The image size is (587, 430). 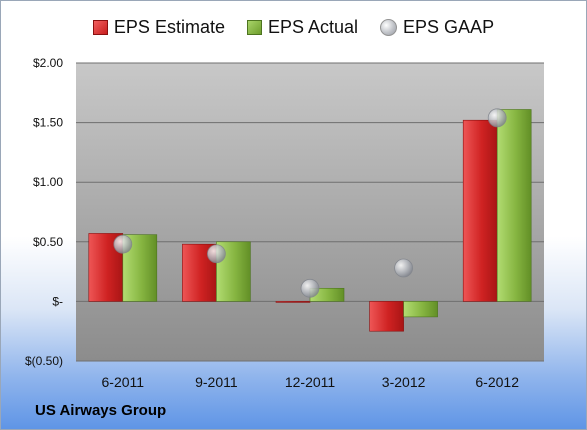 I want to click on y-tick-label: $1.50, so click(x=48, y=123).